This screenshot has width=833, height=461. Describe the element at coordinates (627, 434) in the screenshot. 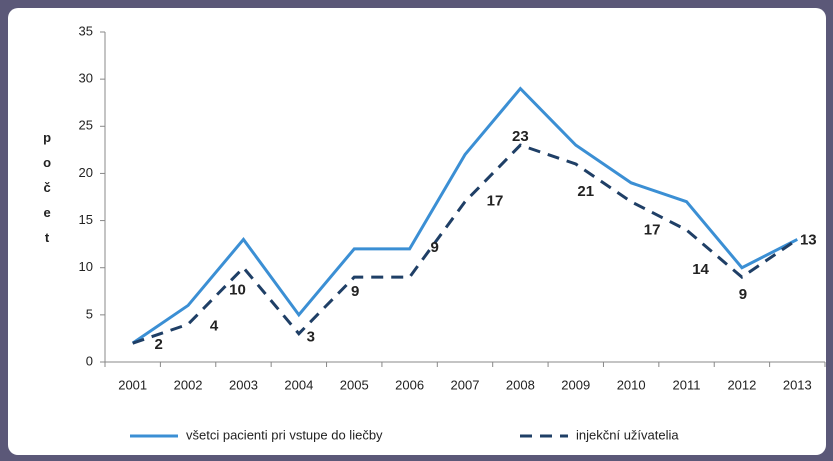

I see `legend-label: injekční užívatelia` at that location.